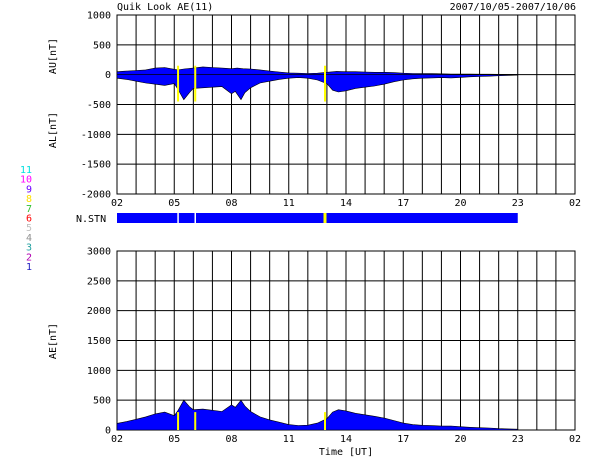 The height and width of the screenshot is (460, 590). I want to click on au-axis-label: AU[nT], so click(53, 56).